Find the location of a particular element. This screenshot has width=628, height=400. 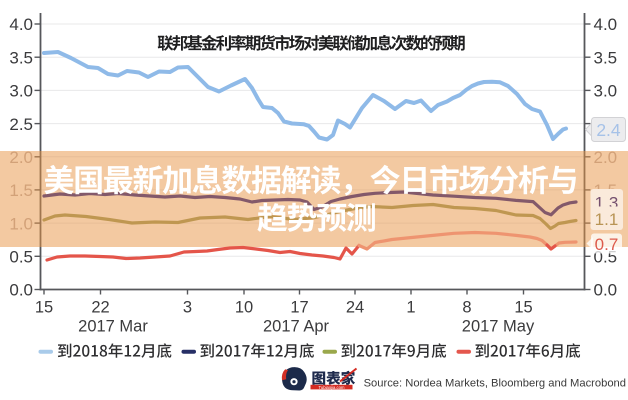

svg-text: 2017 Apr is located at coordinates (296, 327).